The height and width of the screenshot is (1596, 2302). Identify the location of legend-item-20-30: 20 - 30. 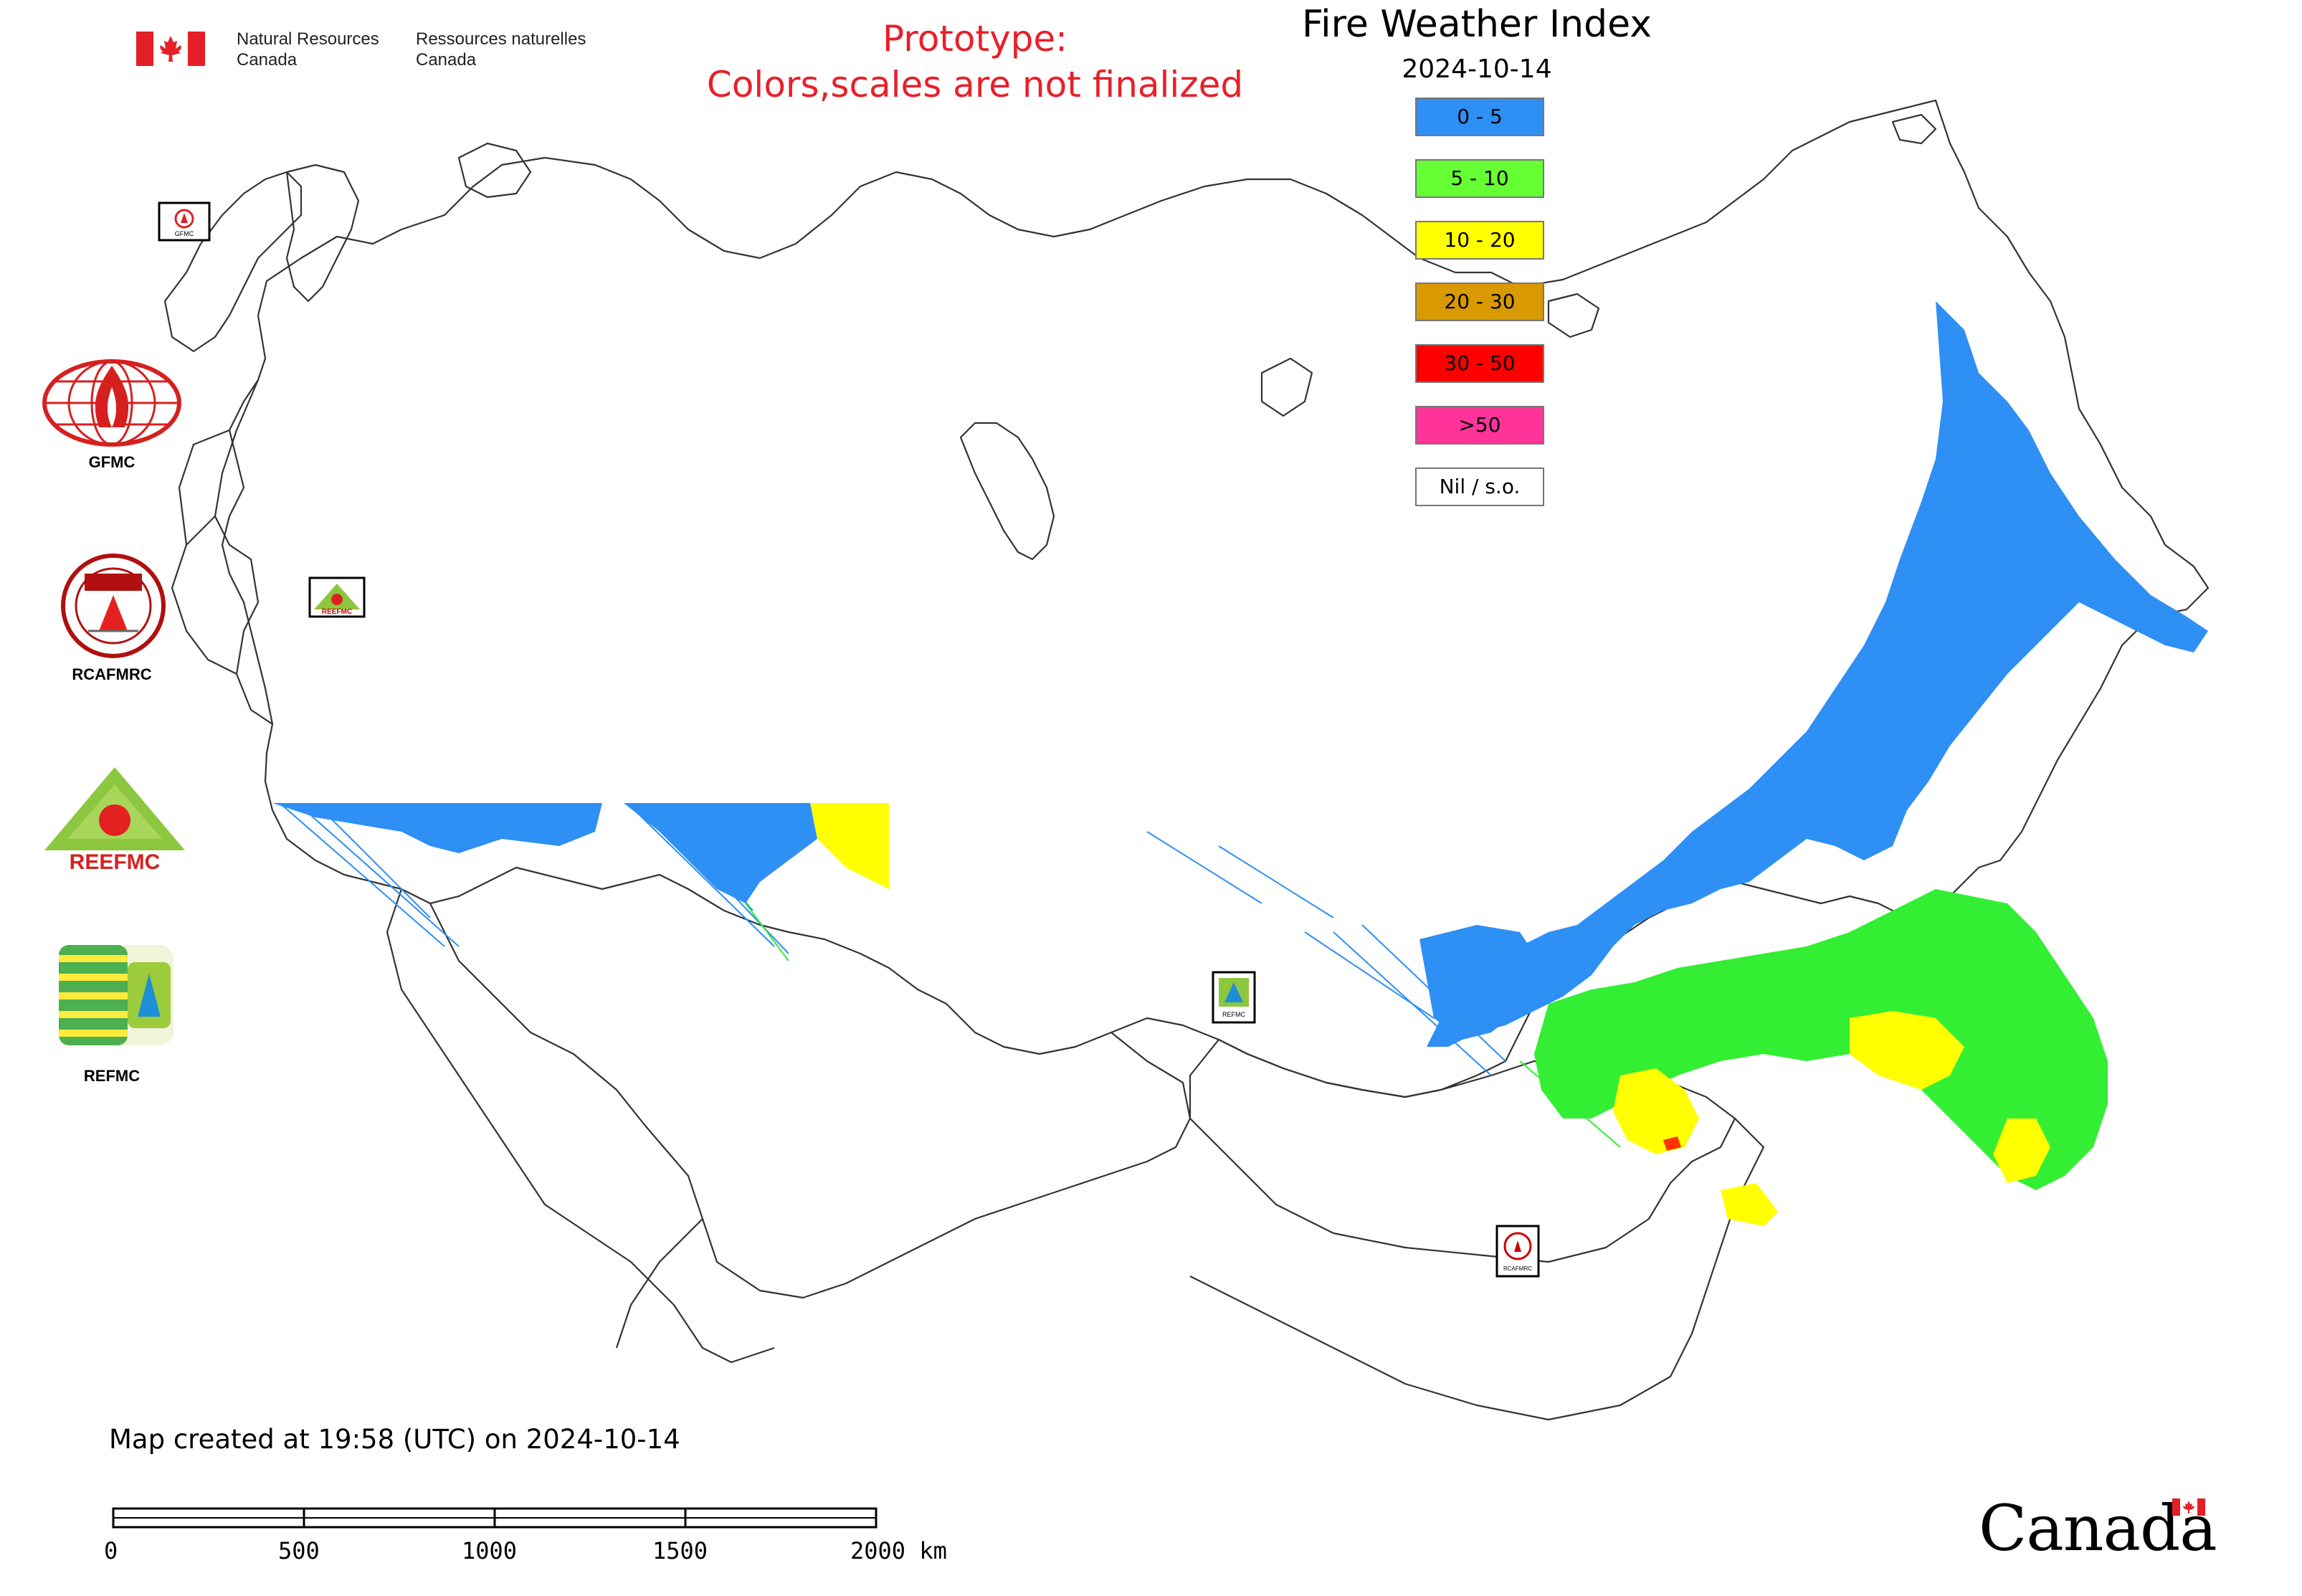
(1480, 301).